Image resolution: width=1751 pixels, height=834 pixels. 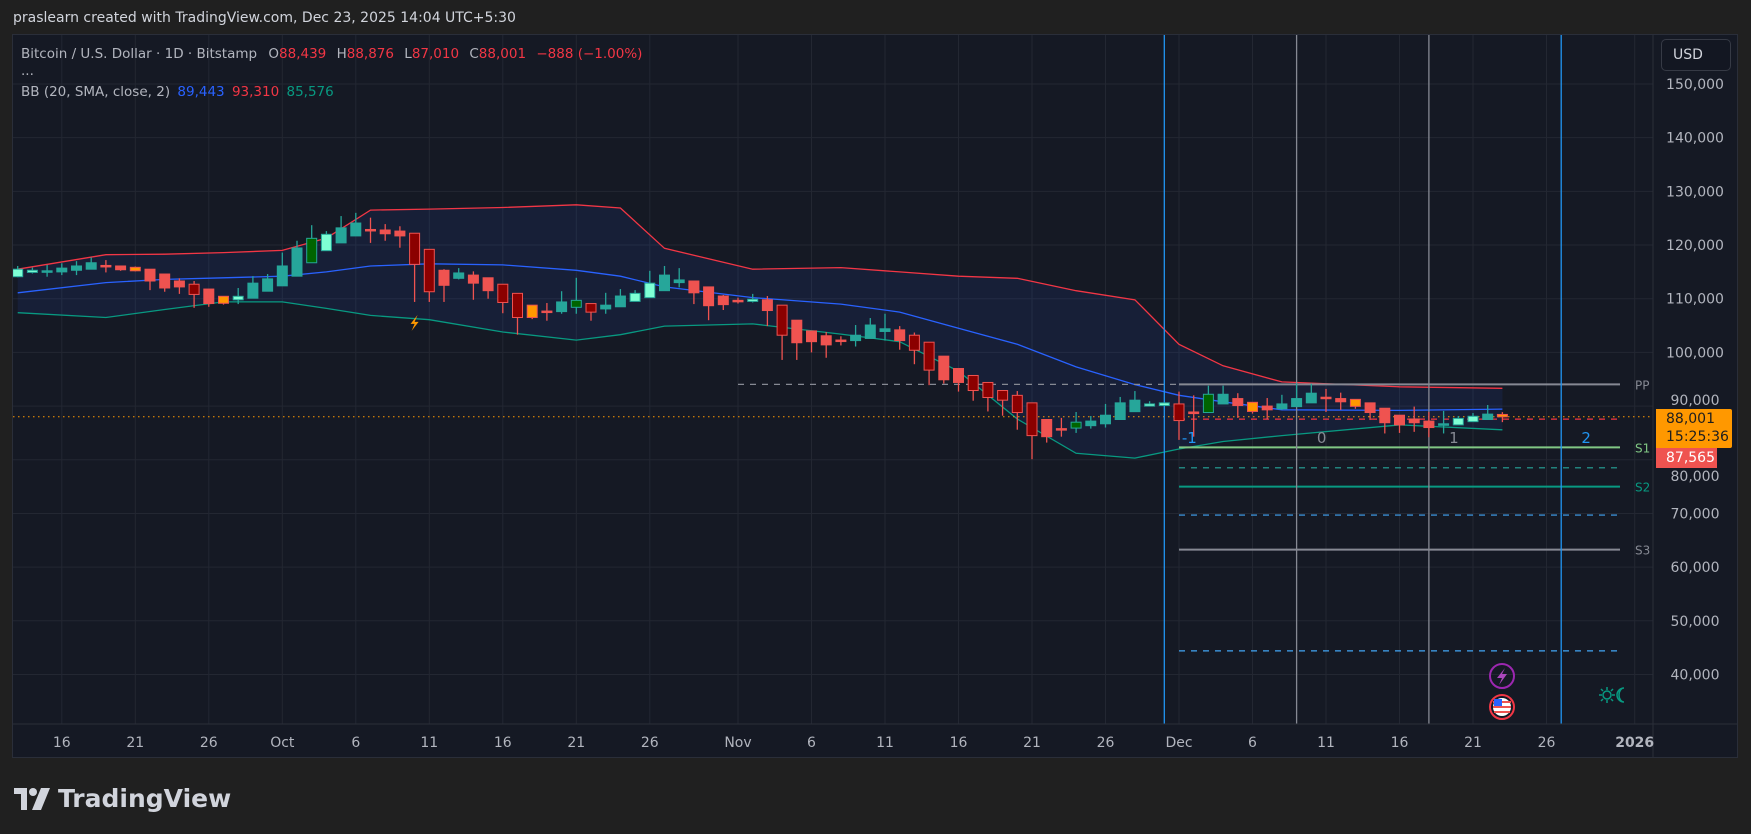 I want to click on cycle-number: 0, so click(x=1322, y=438).